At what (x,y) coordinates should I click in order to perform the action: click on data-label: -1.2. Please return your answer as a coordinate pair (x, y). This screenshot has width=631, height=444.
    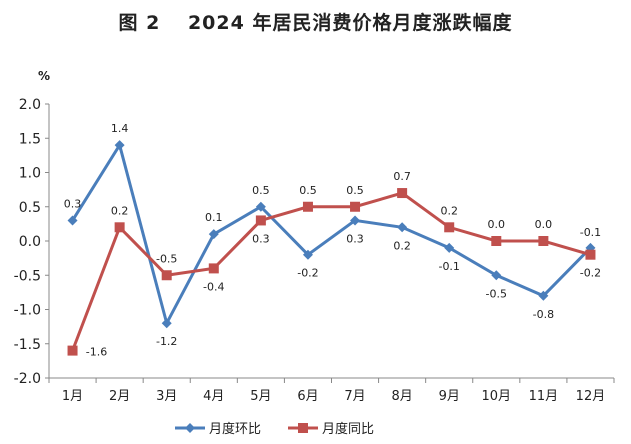
    Looking at the image, I should click on (166, 341).